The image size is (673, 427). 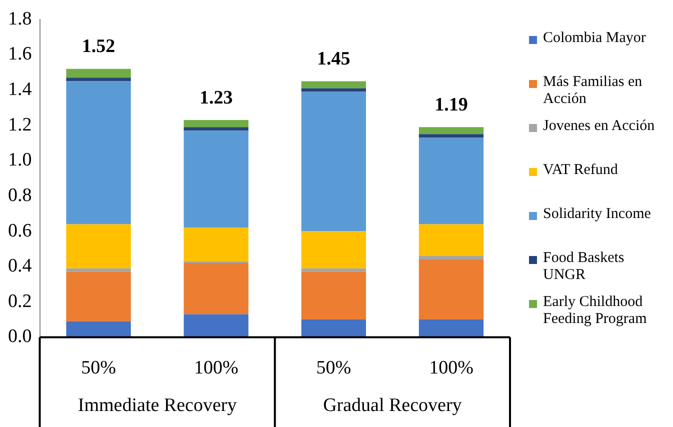 I want to click on y-tick-label: 1.6, so click(x=20, y=54).